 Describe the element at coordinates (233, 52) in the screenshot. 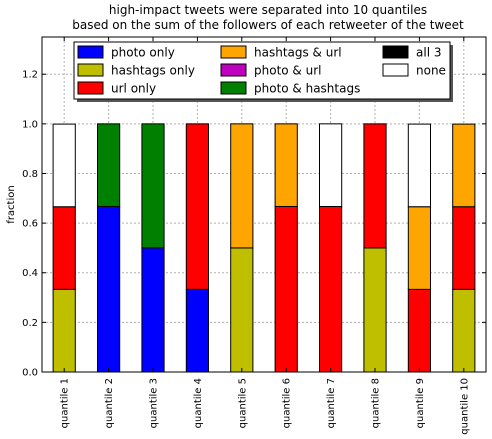

I see `legend-swatch-hashtags-and-url` at that location.